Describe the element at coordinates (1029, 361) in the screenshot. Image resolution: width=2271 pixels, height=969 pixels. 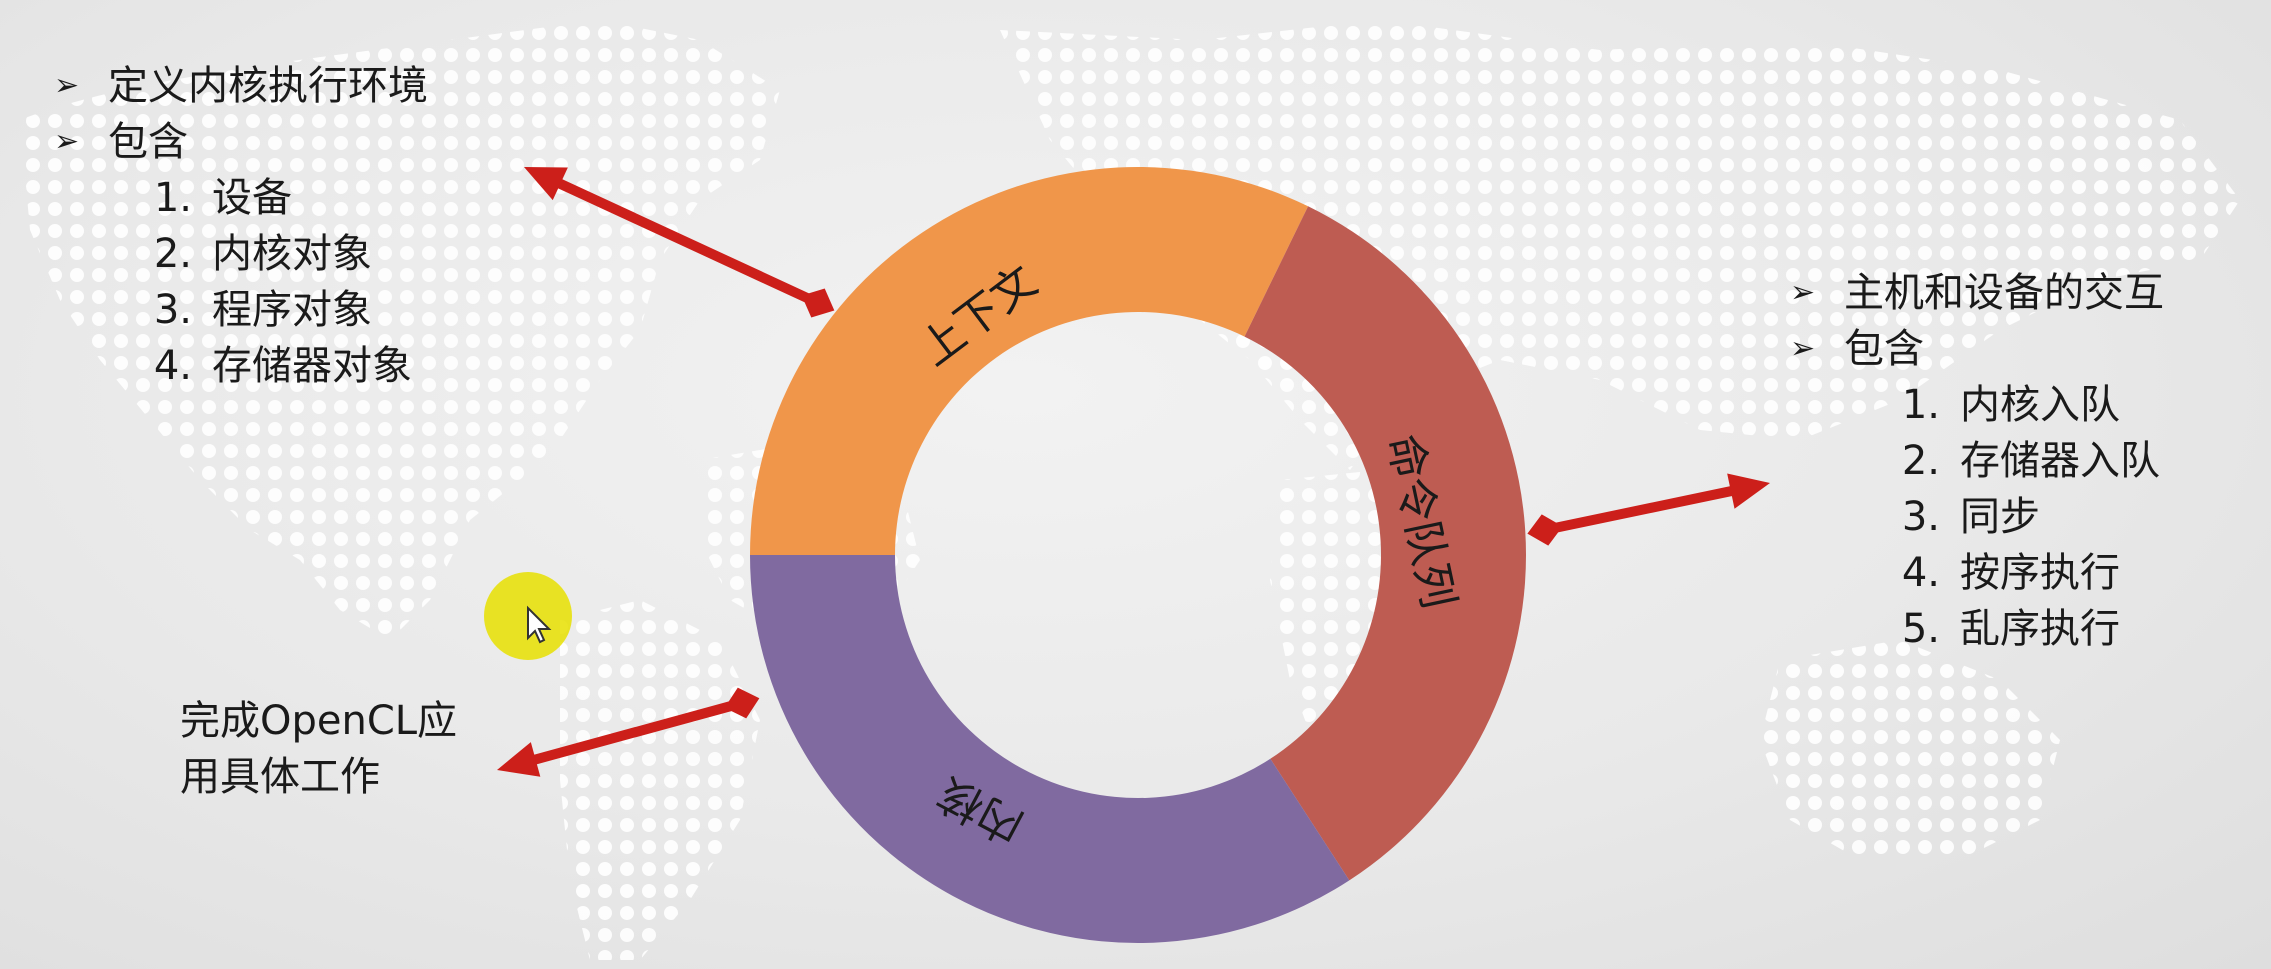
I see `ring-segment-context` at that location.